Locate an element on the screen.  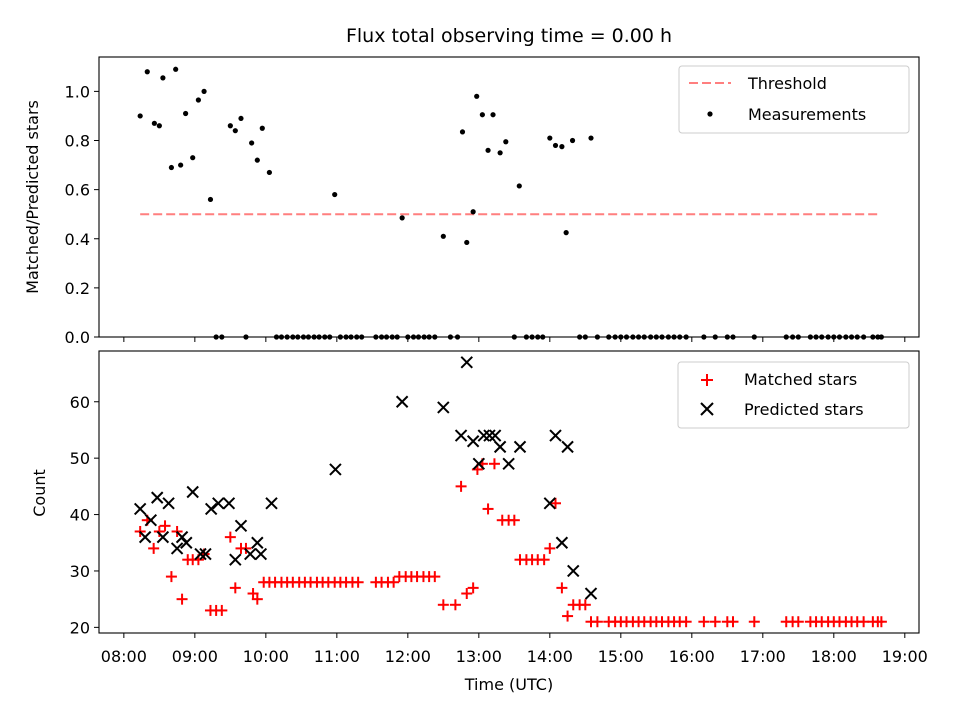
legend-matched-swatch is located at coordinates (707, 380).